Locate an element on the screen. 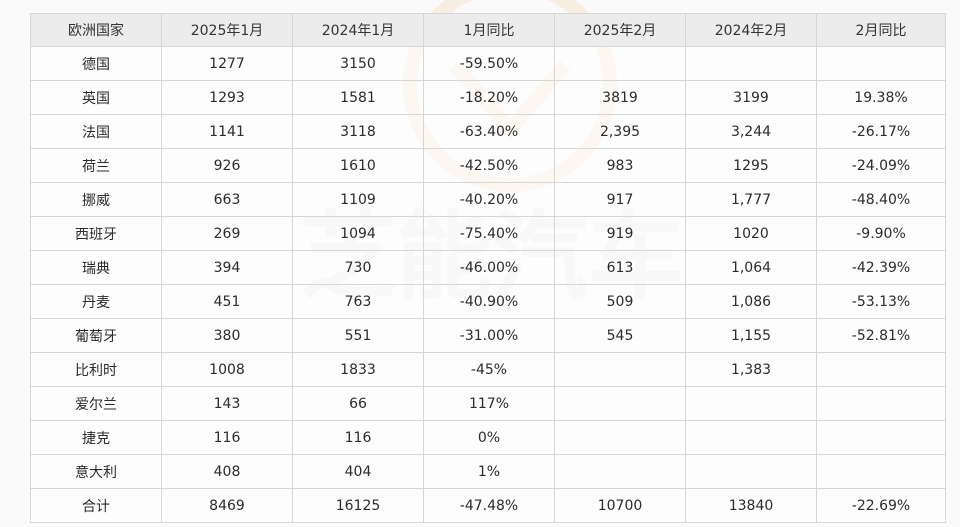 This screenshot has width=960, height=527. cell-2025-jan: 1141 is located at coordinates (227, 131).